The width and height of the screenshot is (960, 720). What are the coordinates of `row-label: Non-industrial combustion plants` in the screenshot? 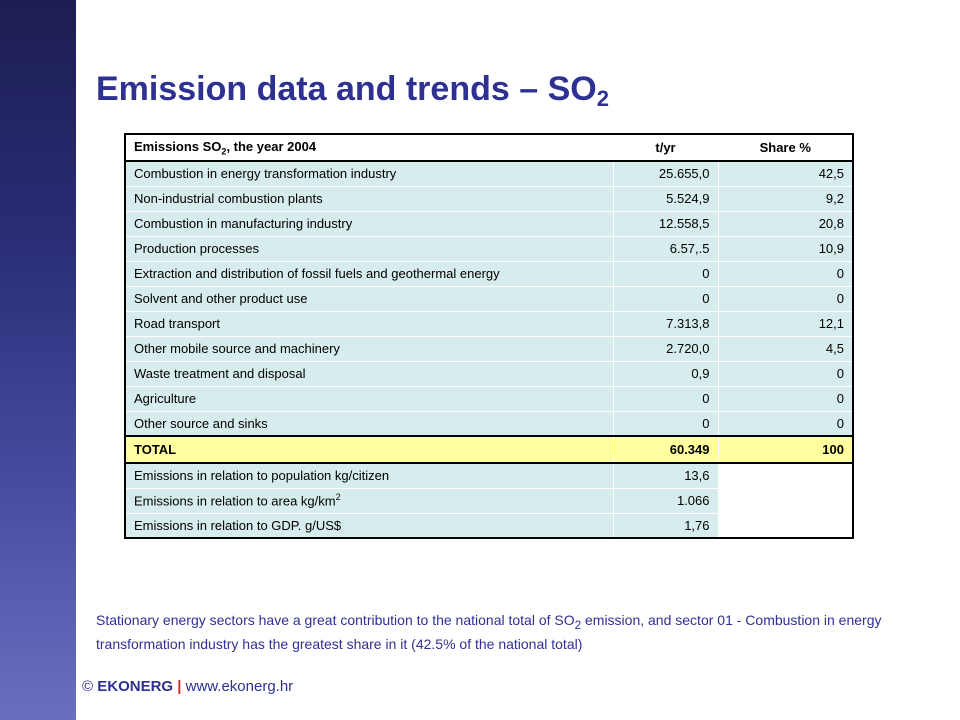 It's located at (369, 198).